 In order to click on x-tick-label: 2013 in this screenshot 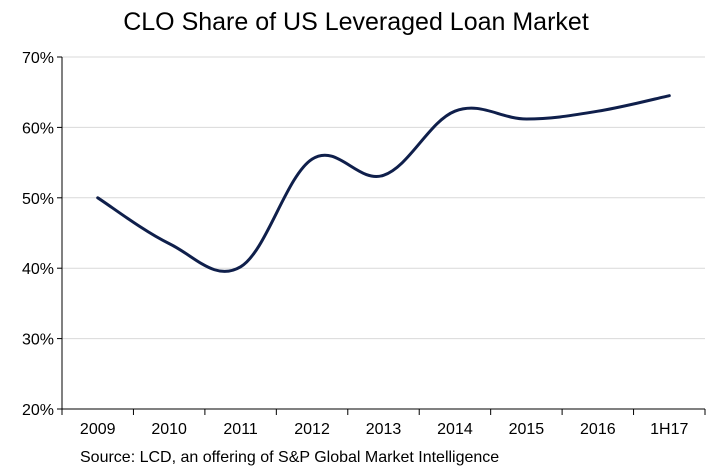, I will do `click(384, 429)`.